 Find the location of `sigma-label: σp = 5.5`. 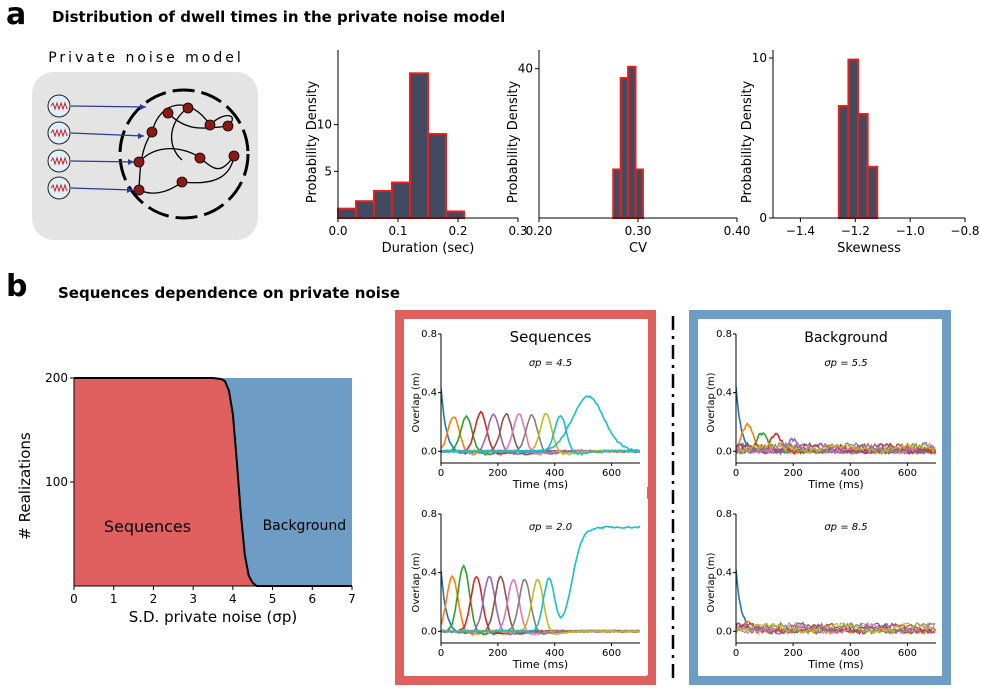

sigma-label: σp = 5.5 is located at coordinates (845, 363).